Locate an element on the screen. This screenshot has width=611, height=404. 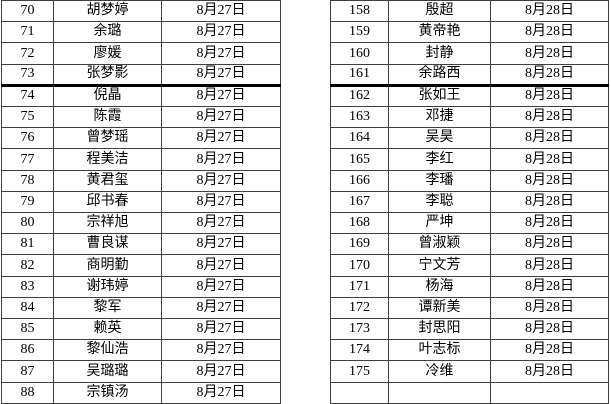
table-row: 173 封思阳 8月28日 is located at coordinates (469, 329).